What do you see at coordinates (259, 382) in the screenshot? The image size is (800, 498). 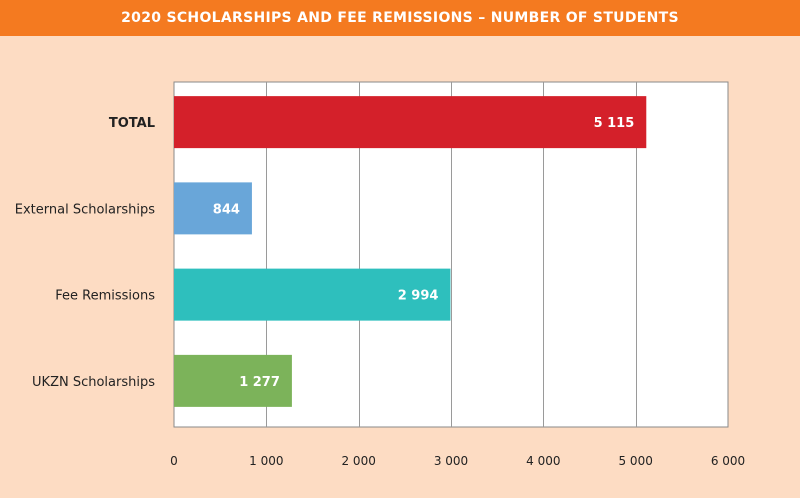 I see `data-label: 1 277` at bounding box center [259, 382].